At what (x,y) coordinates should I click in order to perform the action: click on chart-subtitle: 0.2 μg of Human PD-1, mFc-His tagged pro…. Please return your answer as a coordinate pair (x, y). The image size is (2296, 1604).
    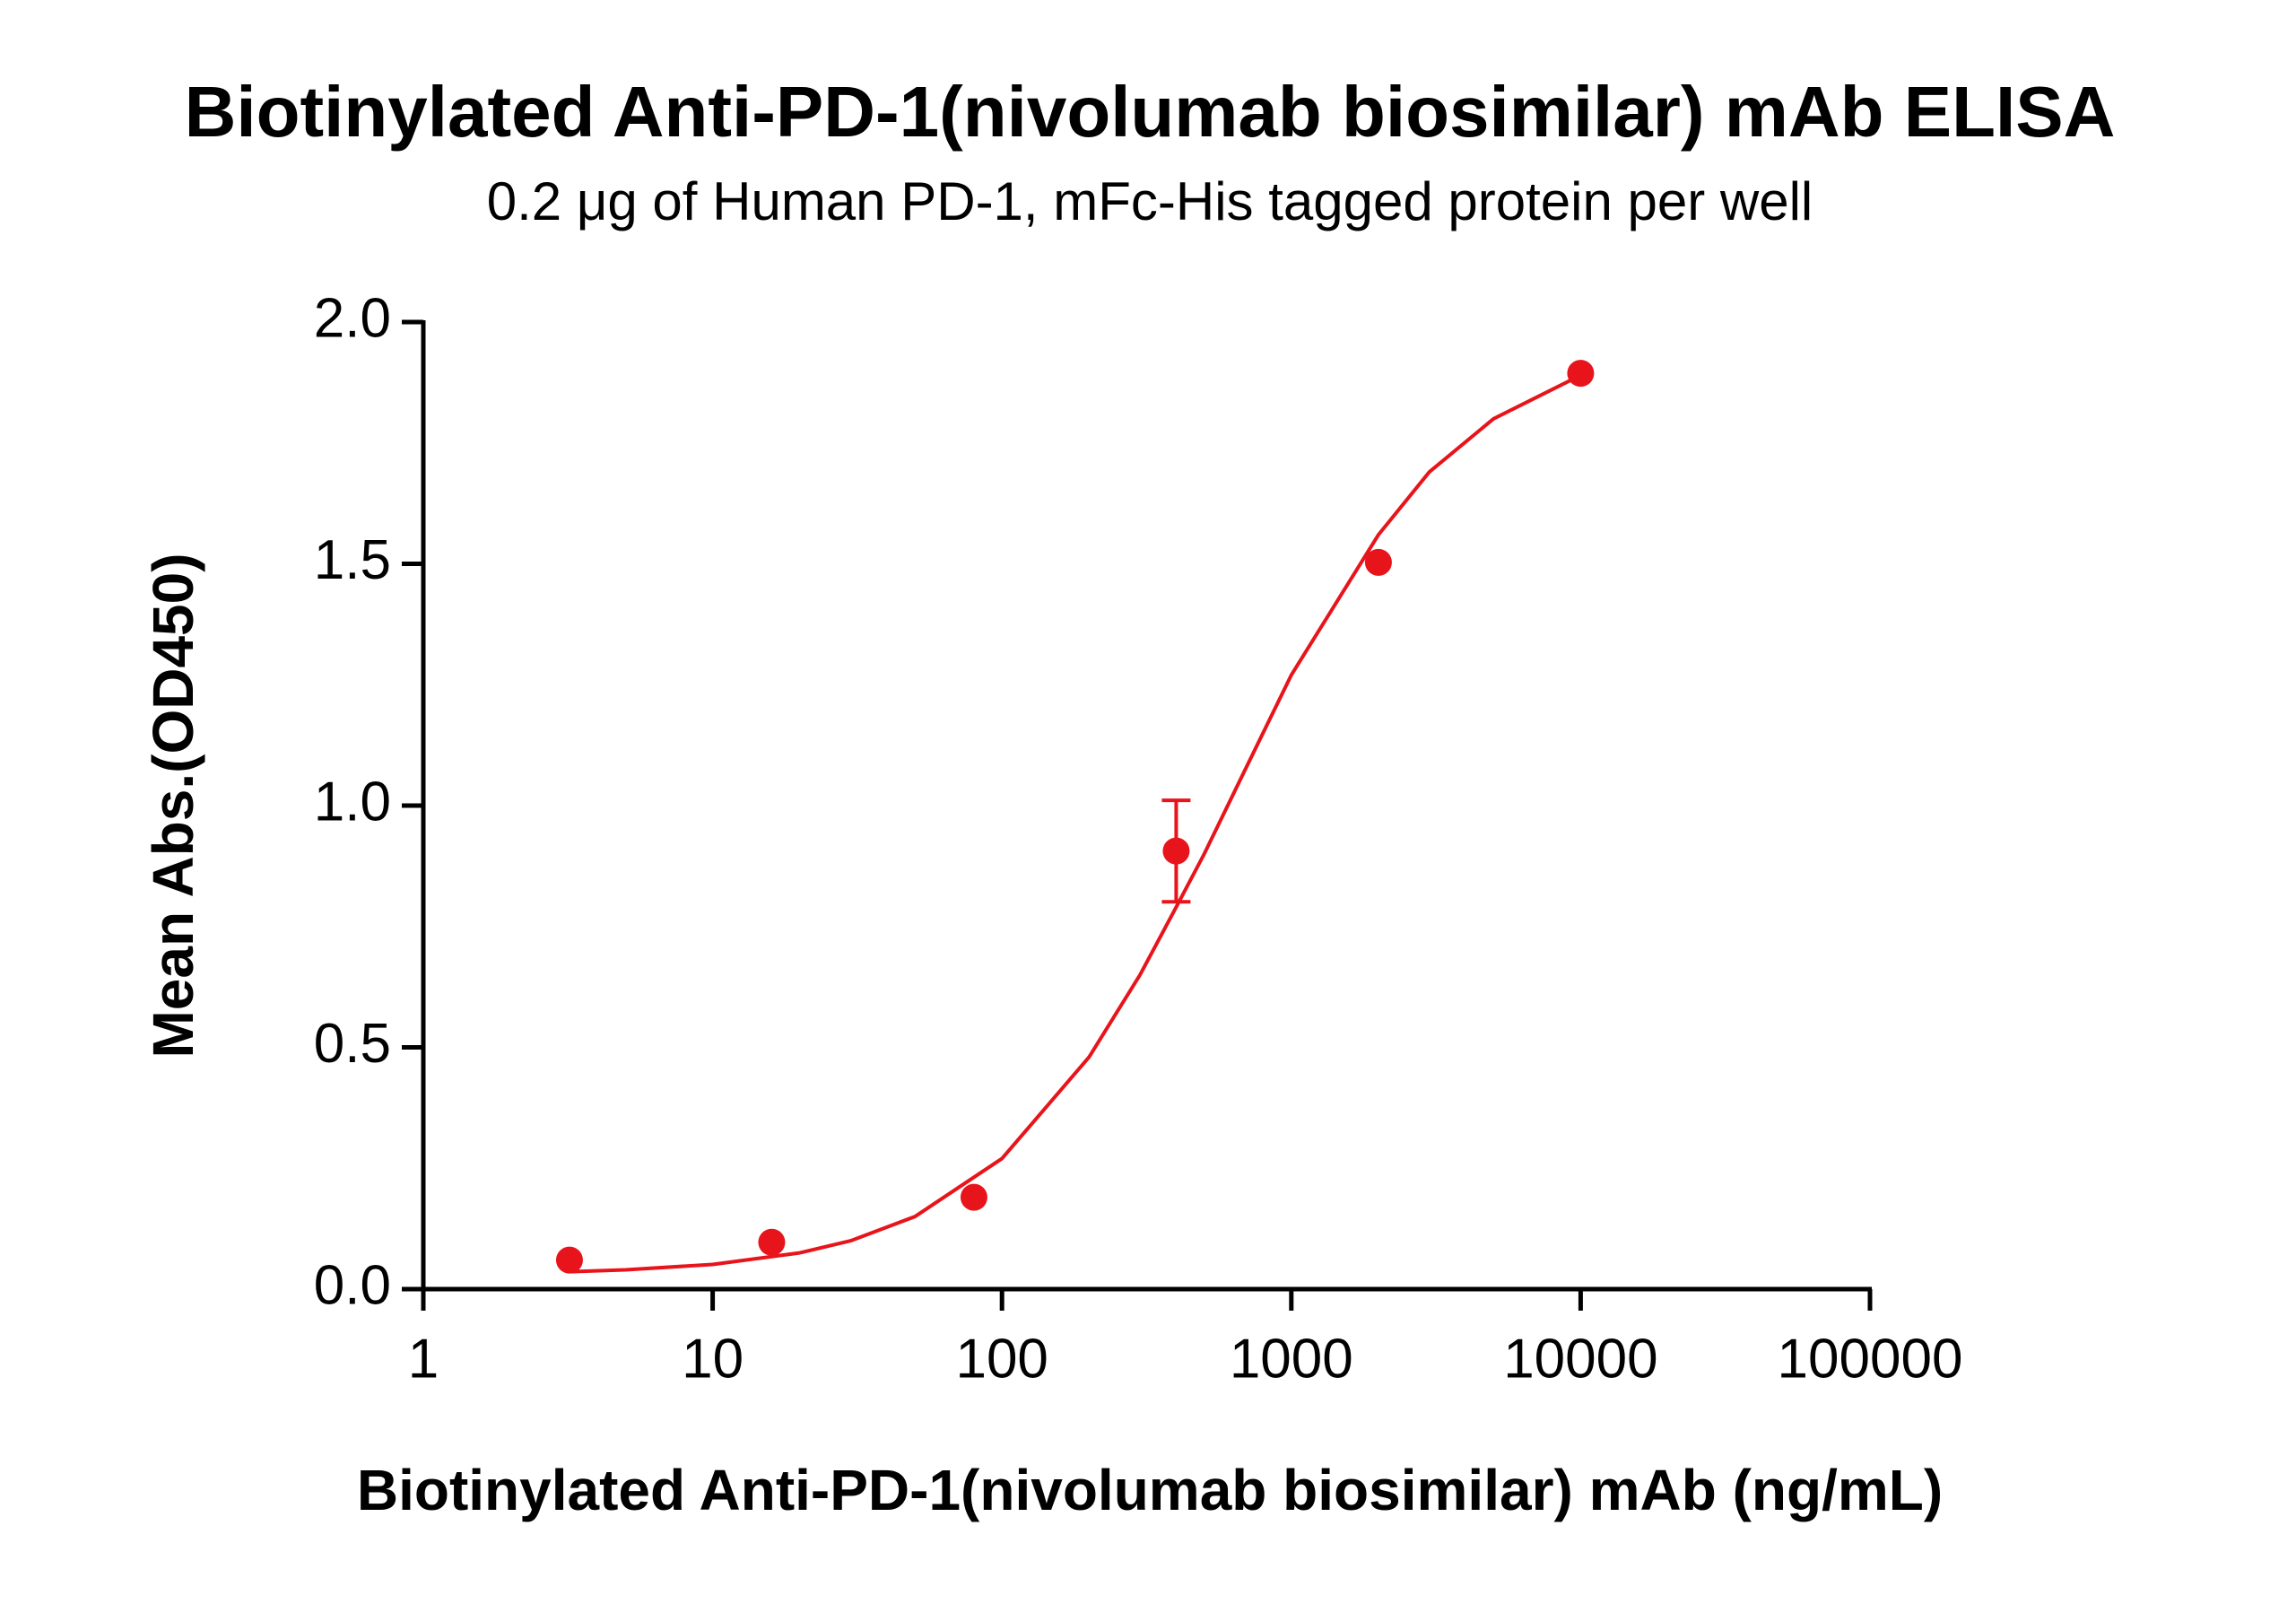
    Looking at the image, I should click on (1150, 201).